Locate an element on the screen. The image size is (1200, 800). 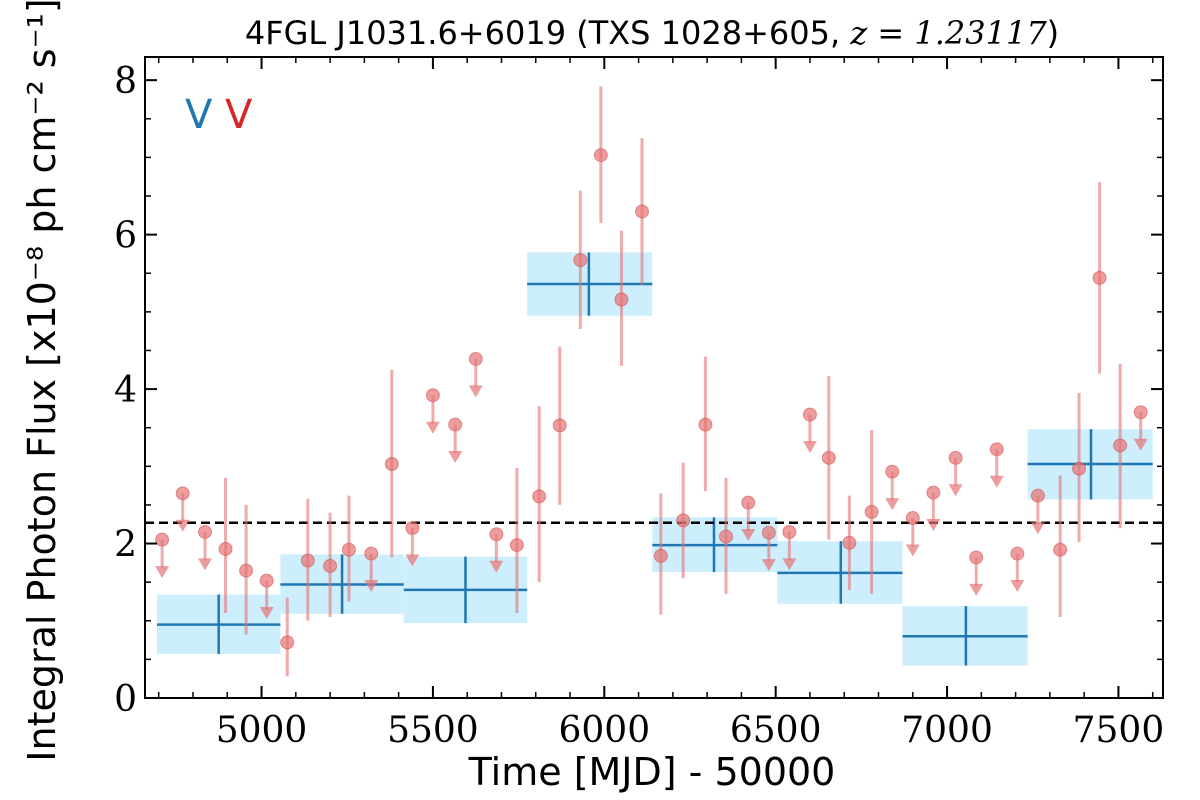
y-tick-label: 6 is located at coordinates (125, 236).